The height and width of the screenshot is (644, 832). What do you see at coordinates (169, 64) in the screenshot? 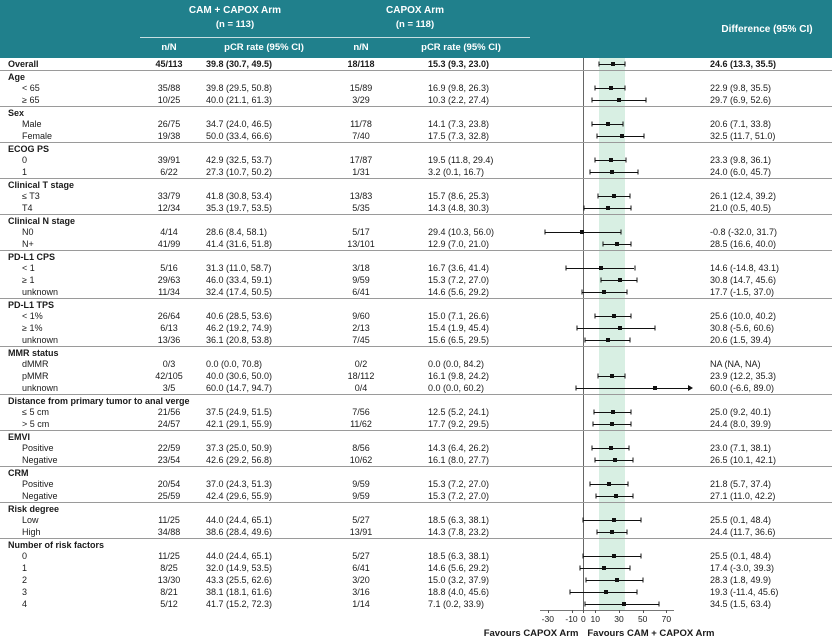
I see `nN-arm1: 45/113` at bounding box center [169, 64].